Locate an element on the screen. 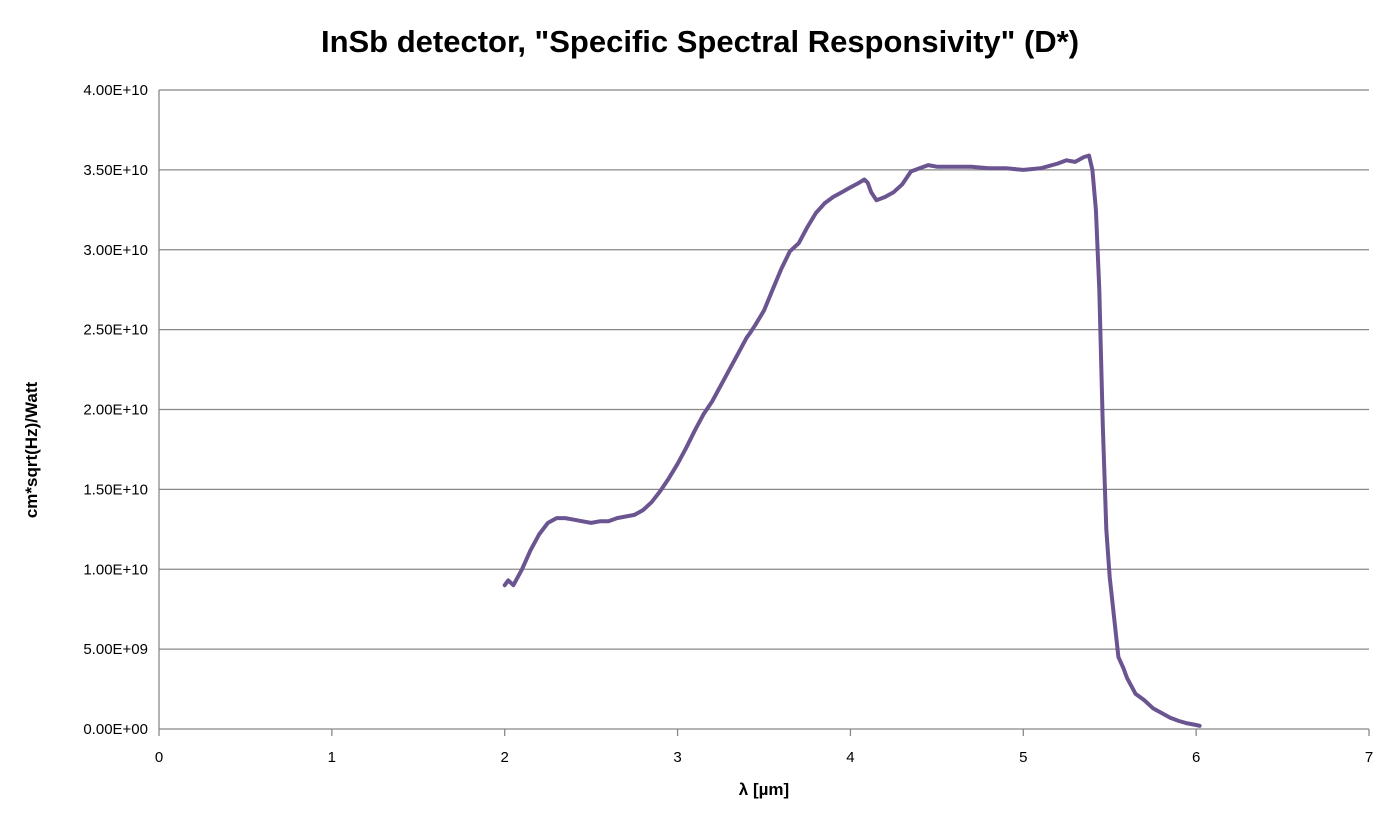 This screenshot has width=1400, height=828. x-axis-ticks: 0 1 2 3 4 5 6 7 is located at coordinates (764, 747).